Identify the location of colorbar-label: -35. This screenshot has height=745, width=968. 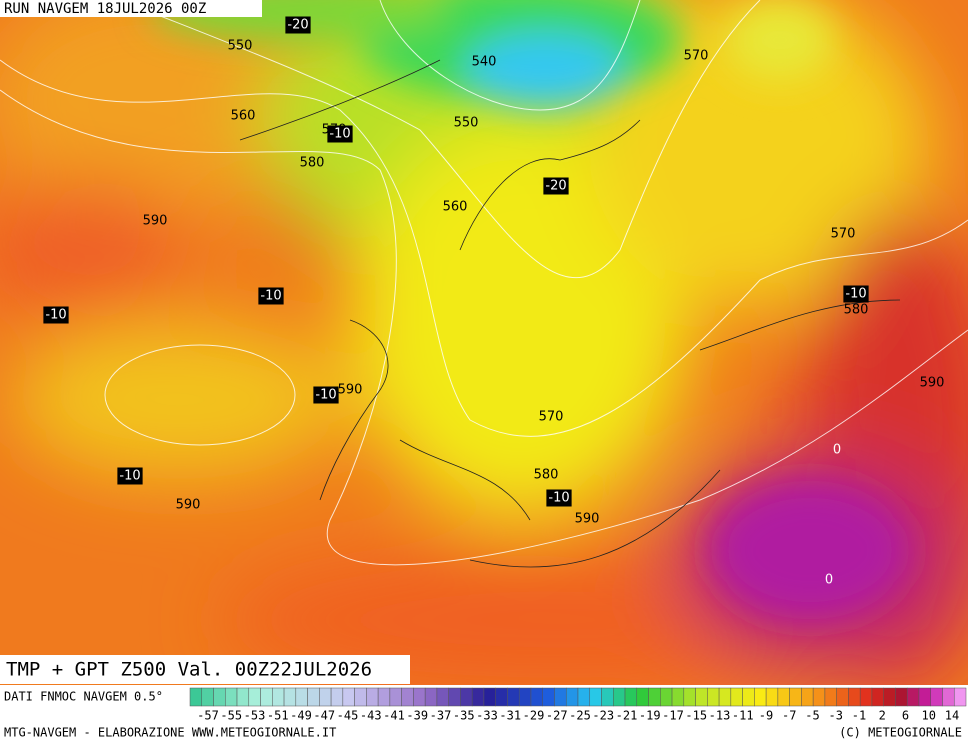
(464, 716).